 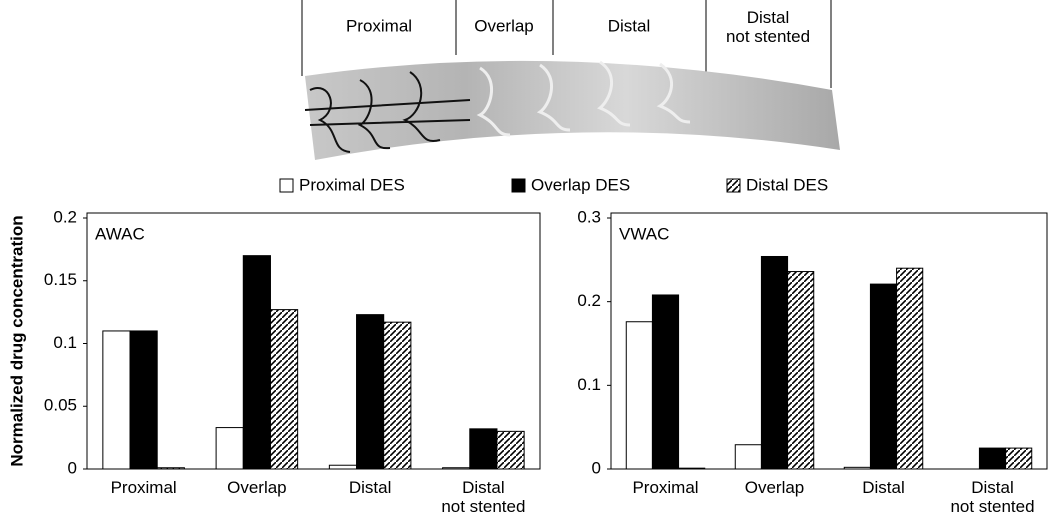 I want to click on y-tick-label: 0.3, so click(x=589, y=216).